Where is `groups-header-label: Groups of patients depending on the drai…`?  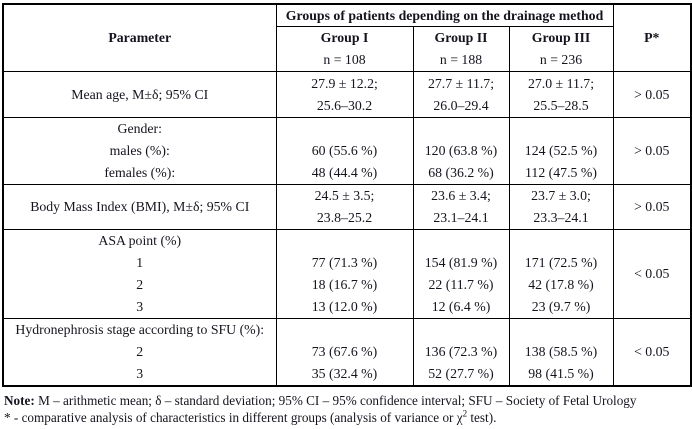
groups-header-label: Groups of patients depending on the drai… is located at coordinates (444, 15).